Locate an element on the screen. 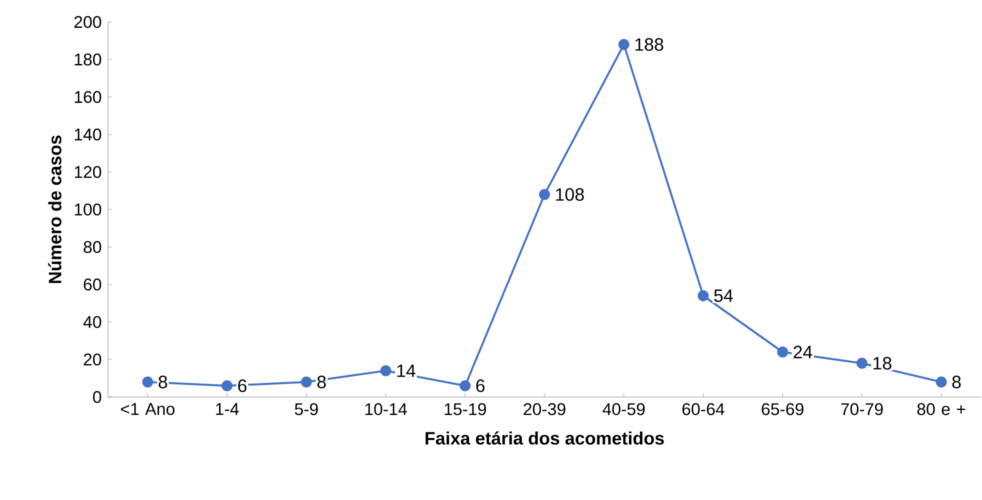  y-tick-label: 160 is located at coordinates (88, 97).